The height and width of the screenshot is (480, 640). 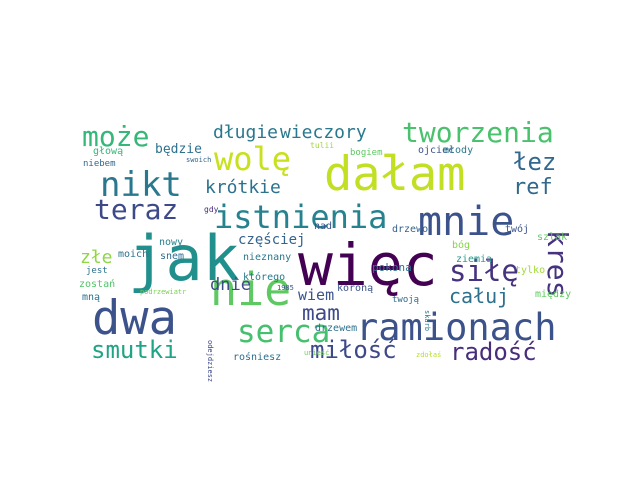 What do you see at coordinates (461, 245) in the screenshot?
I see `cloud-word: bóg` at bounding box center [461, 245].